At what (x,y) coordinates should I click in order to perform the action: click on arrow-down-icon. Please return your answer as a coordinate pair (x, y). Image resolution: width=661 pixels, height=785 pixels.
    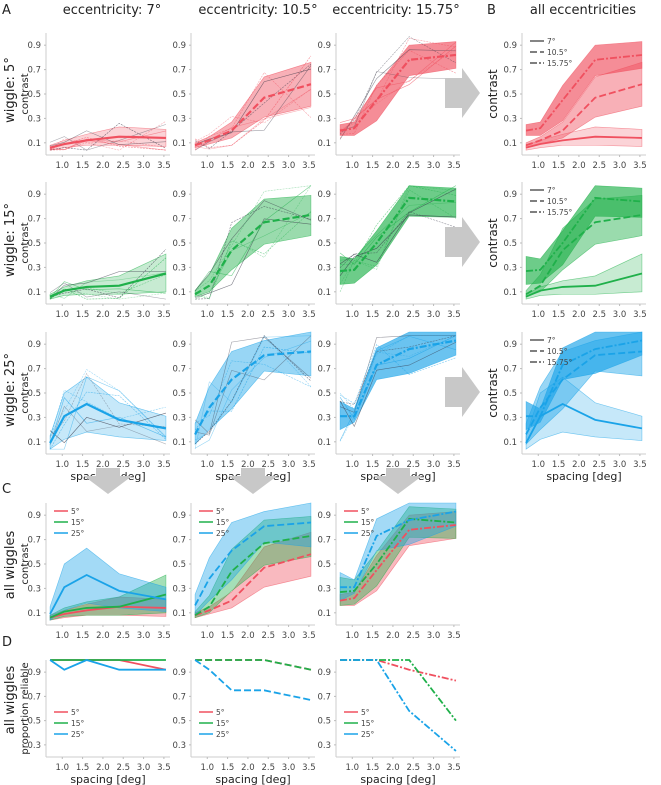
    Looking at the image, I should click on (398, 481).